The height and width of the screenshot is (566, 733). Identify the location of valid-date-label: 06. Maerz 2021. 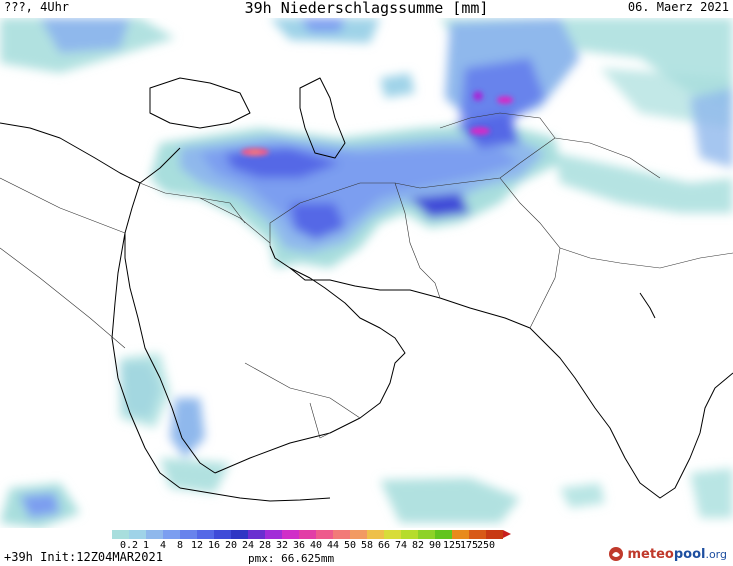
(678, 7).